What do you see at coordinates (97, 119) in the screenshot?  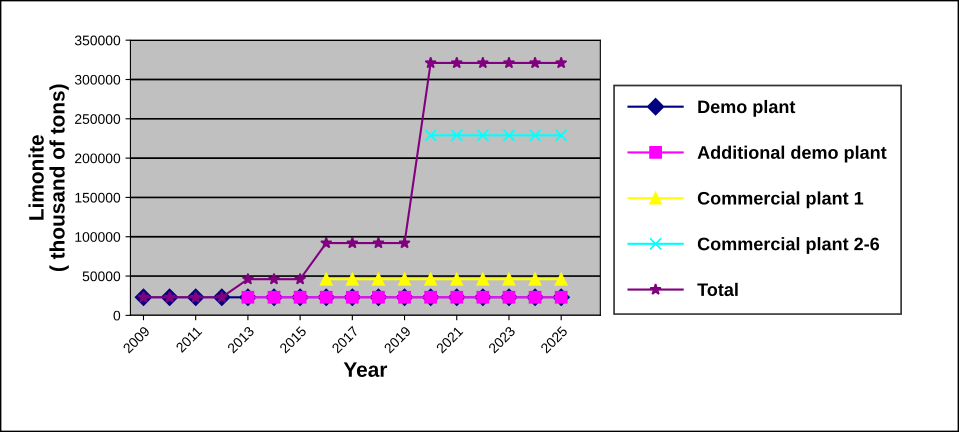 I see `y-tick-label: 250000` at bounding box center [97, 119].